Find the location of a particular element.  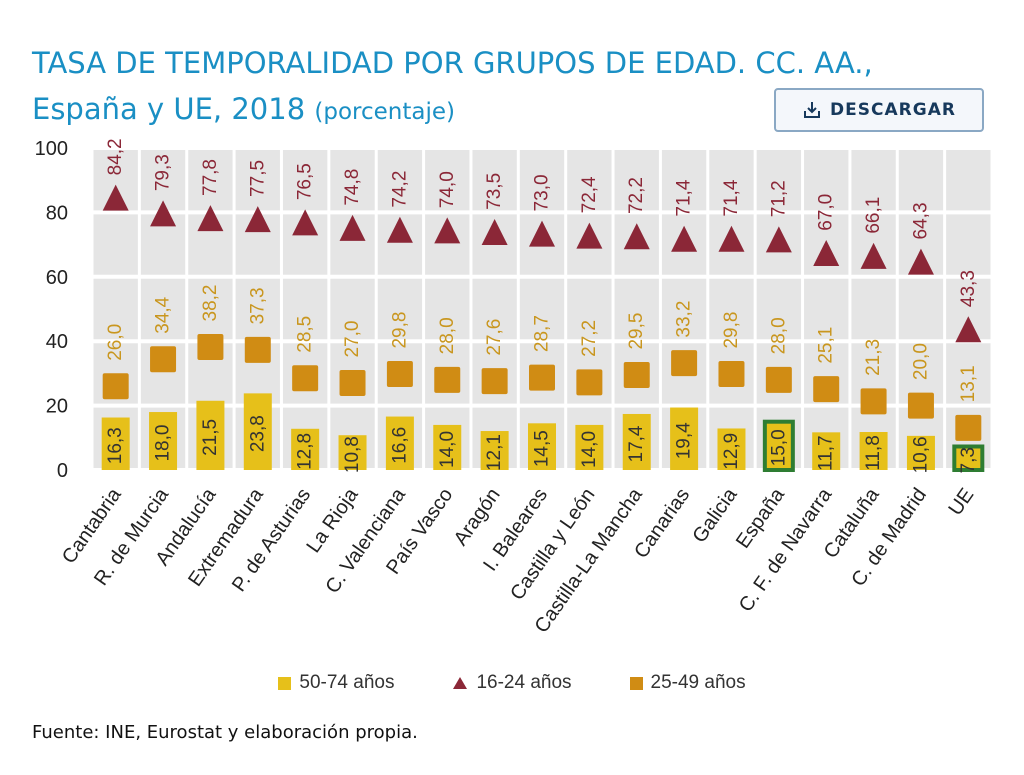

value-label-50-74: 19,4 is located at coordinates (684, 440).